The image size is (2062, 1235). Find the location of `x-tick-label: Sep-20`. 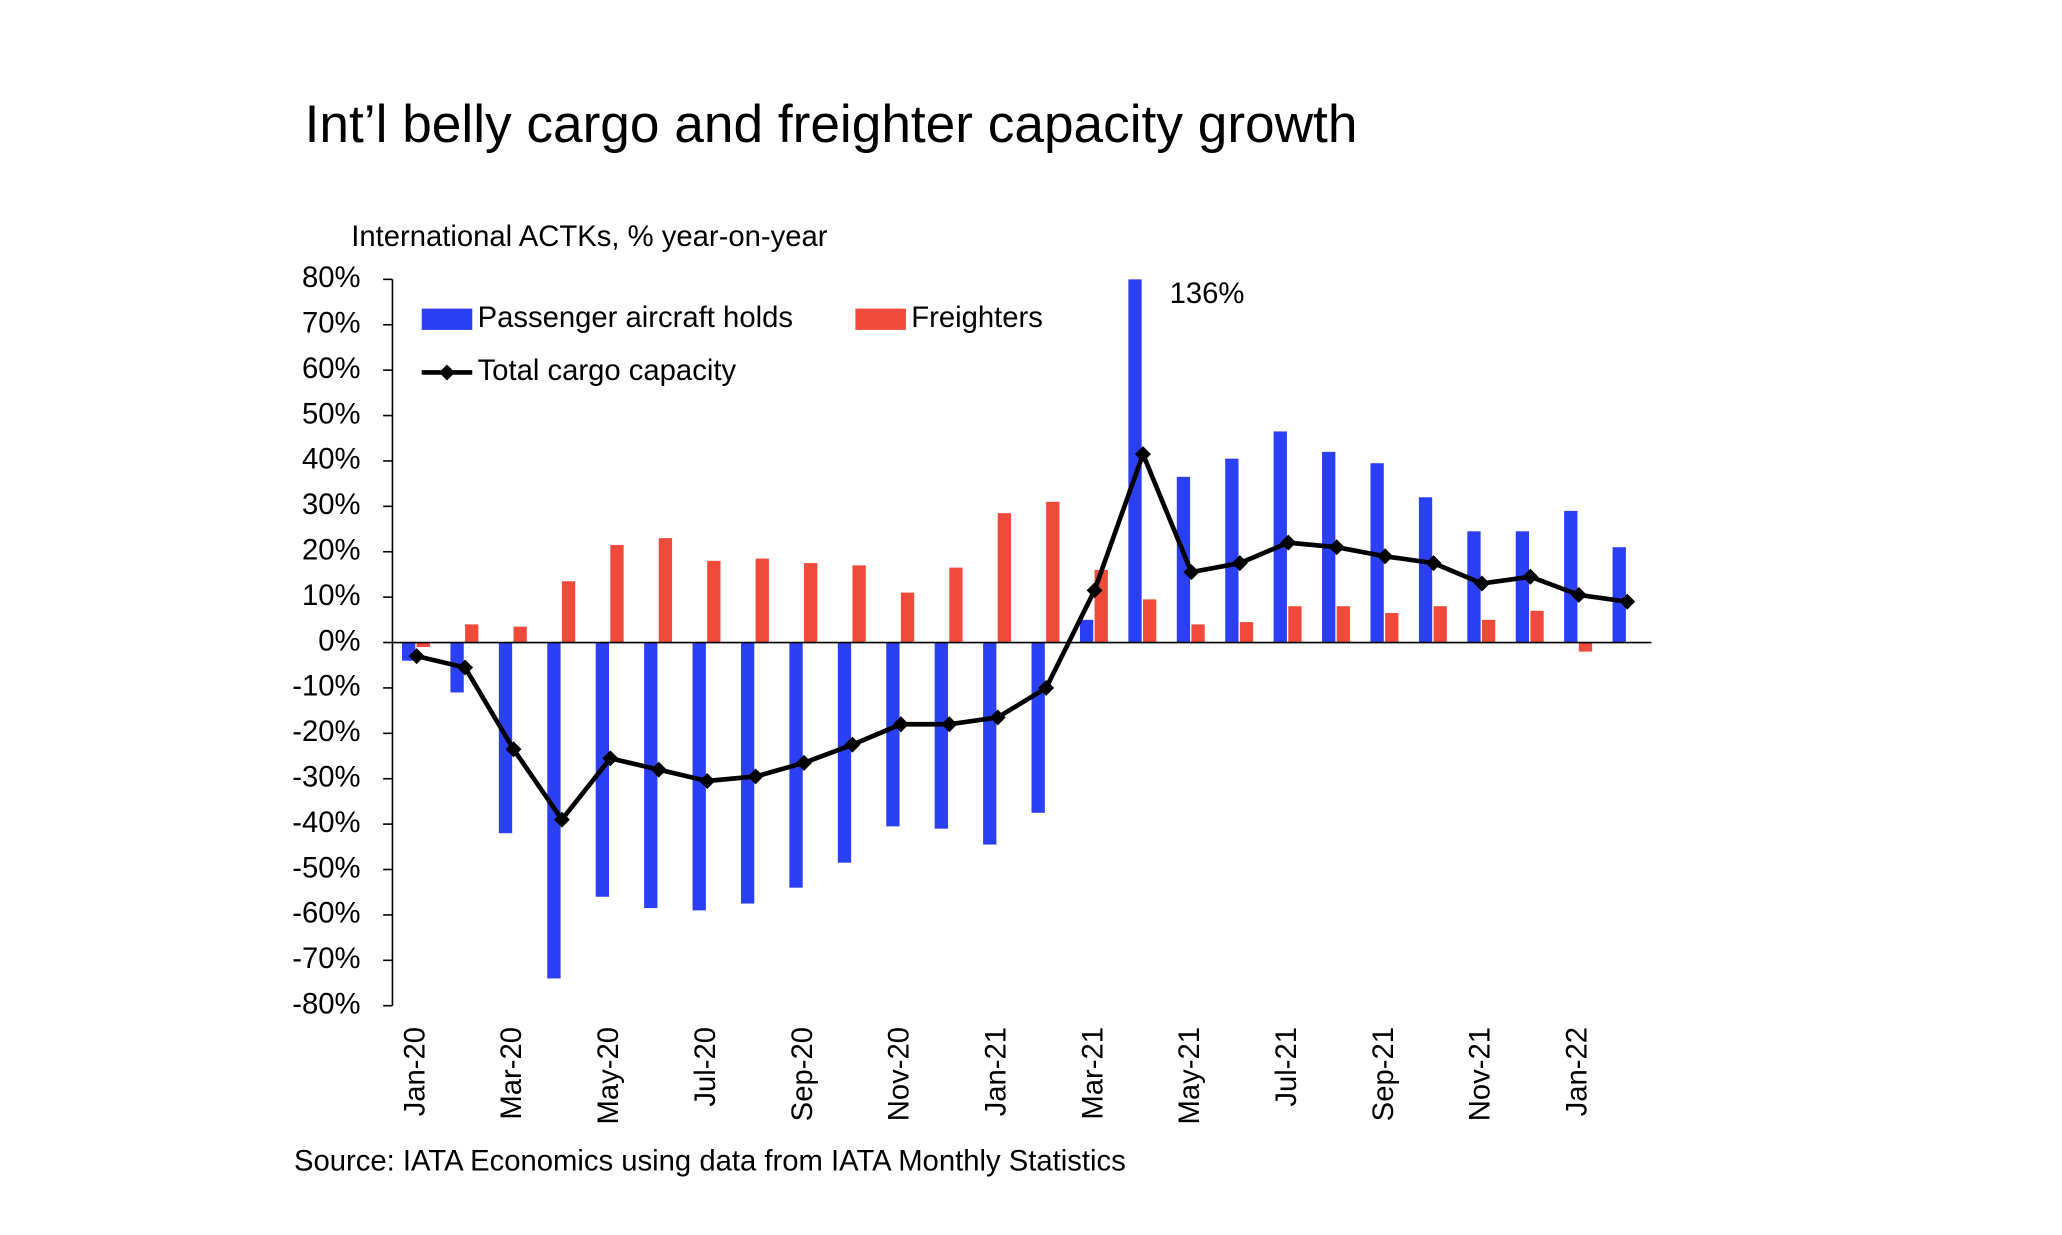

x-tick-label: Sep-20 is located at coordinates (803, 1074).